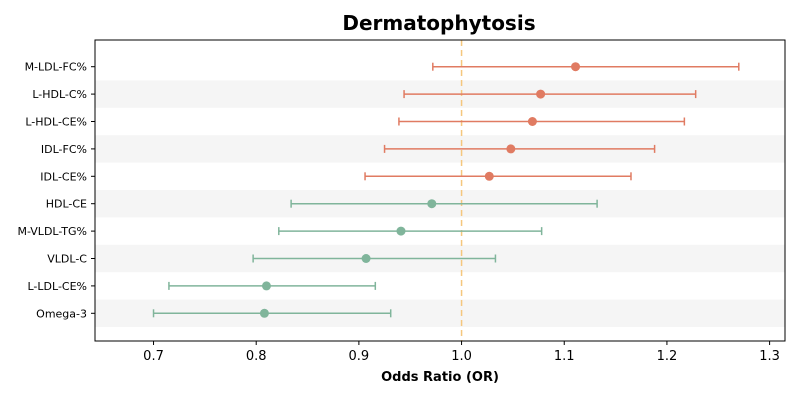  Describe the element at coordinates (64, 149) in the screenshot. I see `y-tick-label: IDL-FC%` at that location.